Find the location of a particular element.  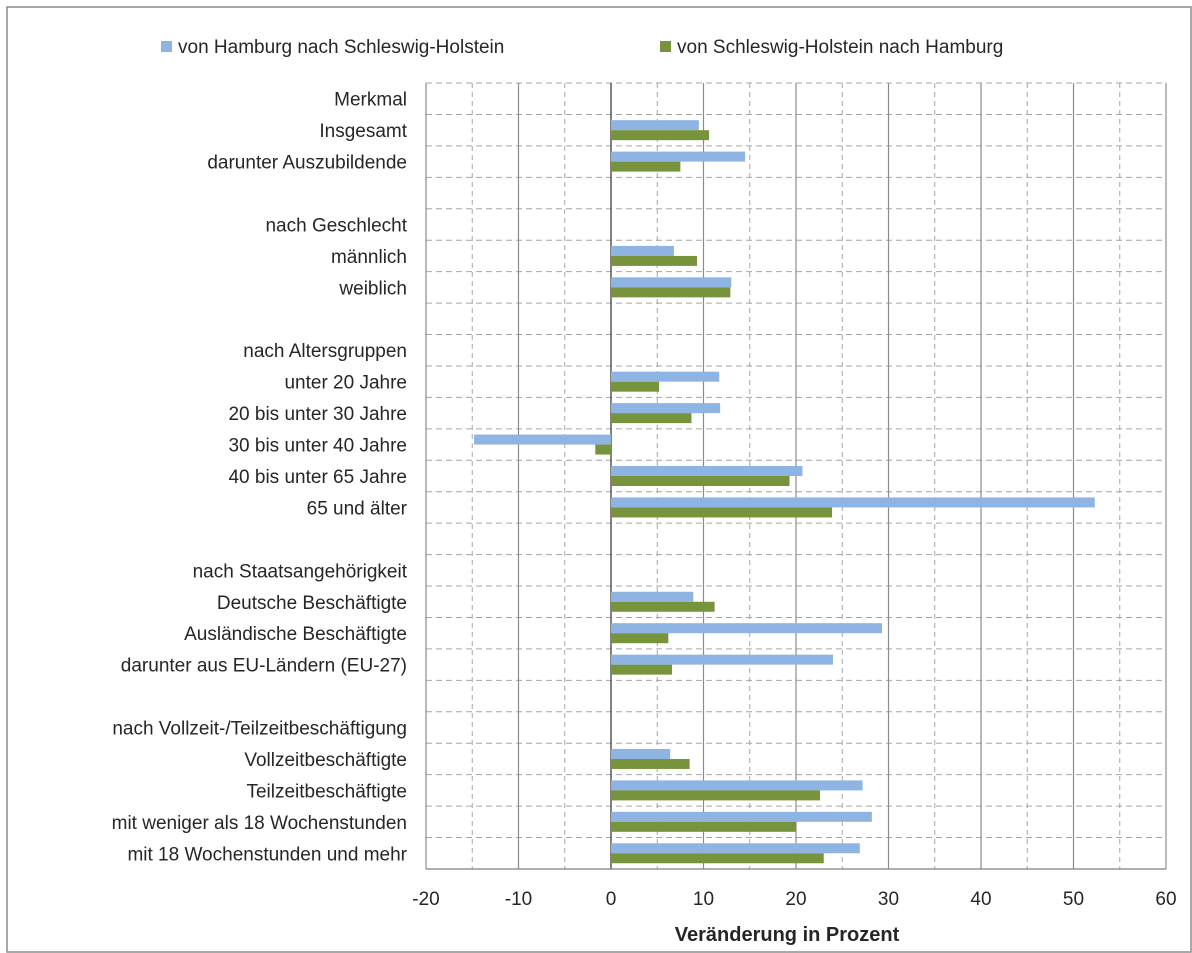

x-tick-label: 50 is located at coordinates (1073, 899).